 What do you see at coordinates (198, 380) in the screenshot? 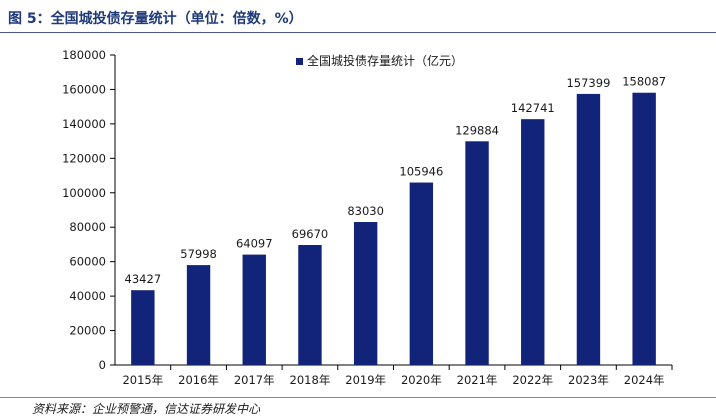
I see `x-tick-label: 2016年` at bounding box center [198, 380].